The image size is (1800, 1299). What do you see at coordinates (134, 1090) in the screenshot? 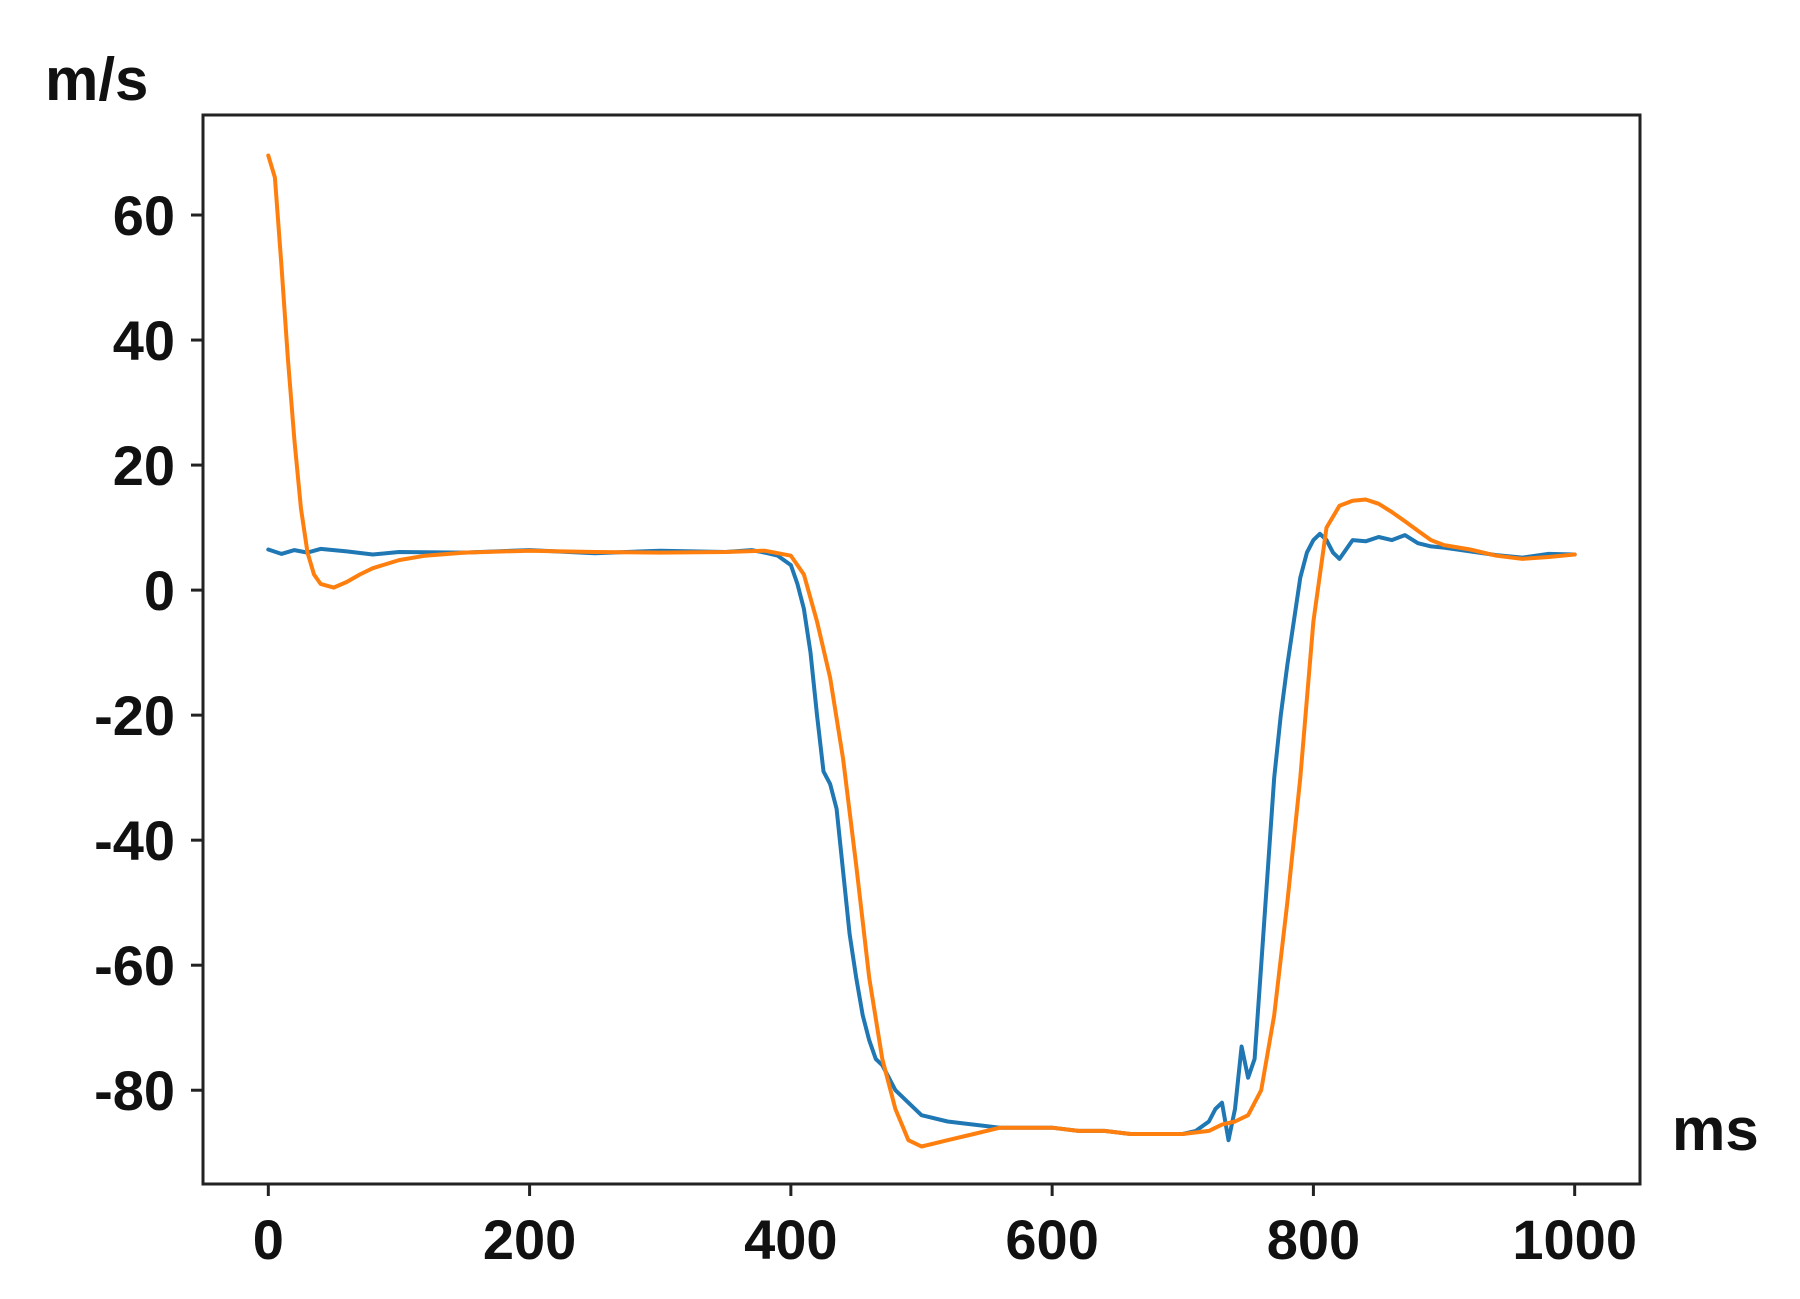
I see `y-tick-label: -80` at bounding box center [134, 1090].